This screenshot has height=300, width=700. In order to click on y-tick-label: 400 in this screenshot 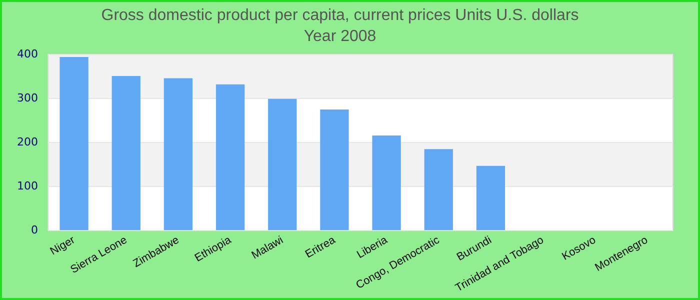, I will do `click(27, 53)`.